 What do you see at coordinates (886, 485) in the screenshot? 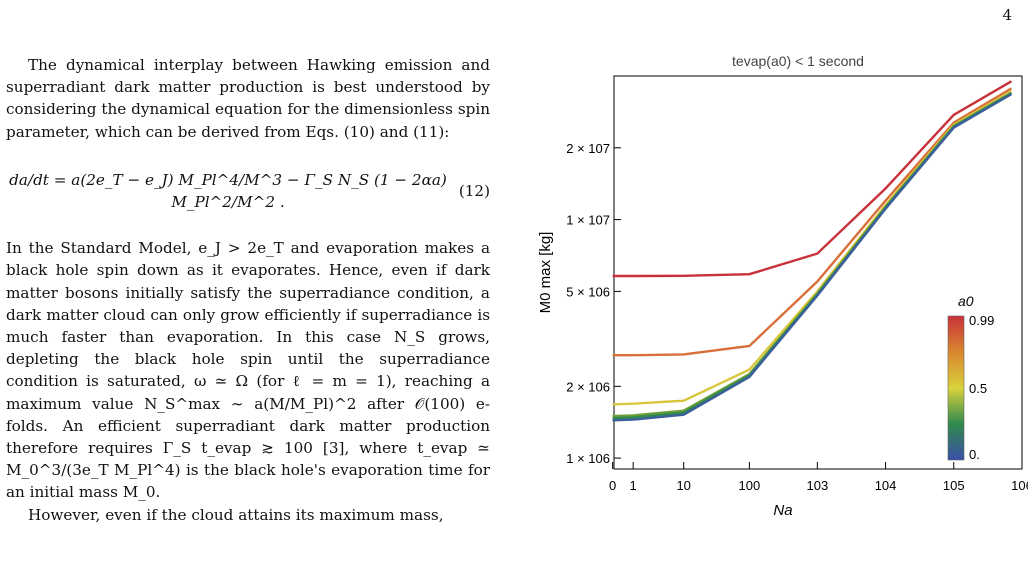
I see `x-tick-label: 104` at bounding box center [886, 485].